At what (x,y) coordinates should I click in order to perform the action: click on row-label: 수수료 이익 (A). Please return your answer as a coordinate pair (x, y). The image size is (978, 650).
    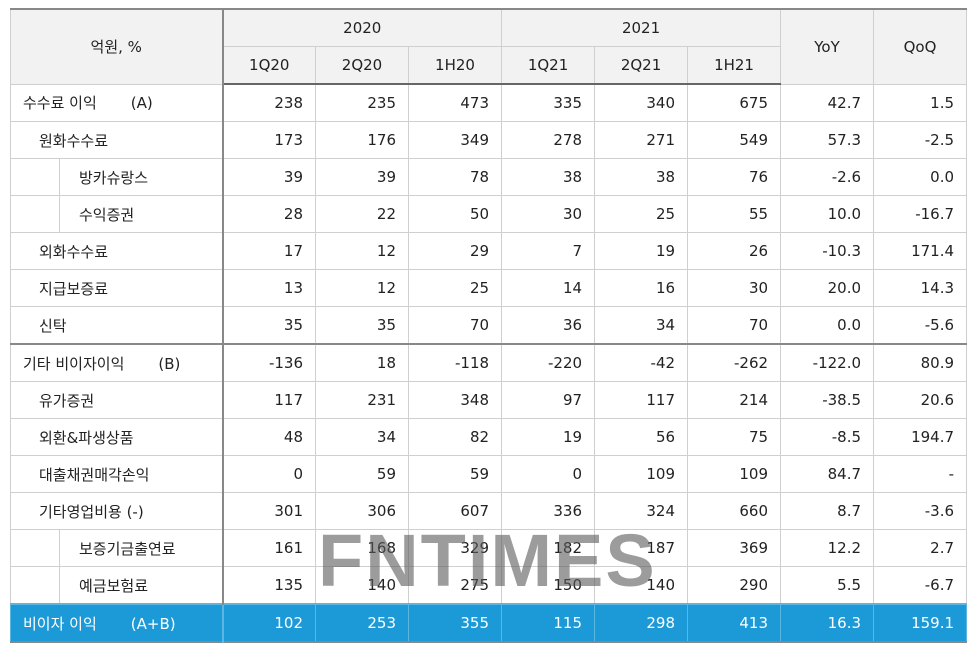
    Looking at the image, I should click on (117, 102).